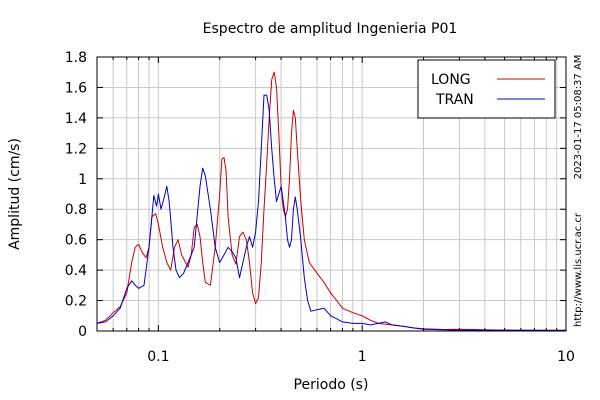 This screenshot has width=600, height=400. I want to click on y-axis-label: Amplitud (cm/s), so click(15, 194).